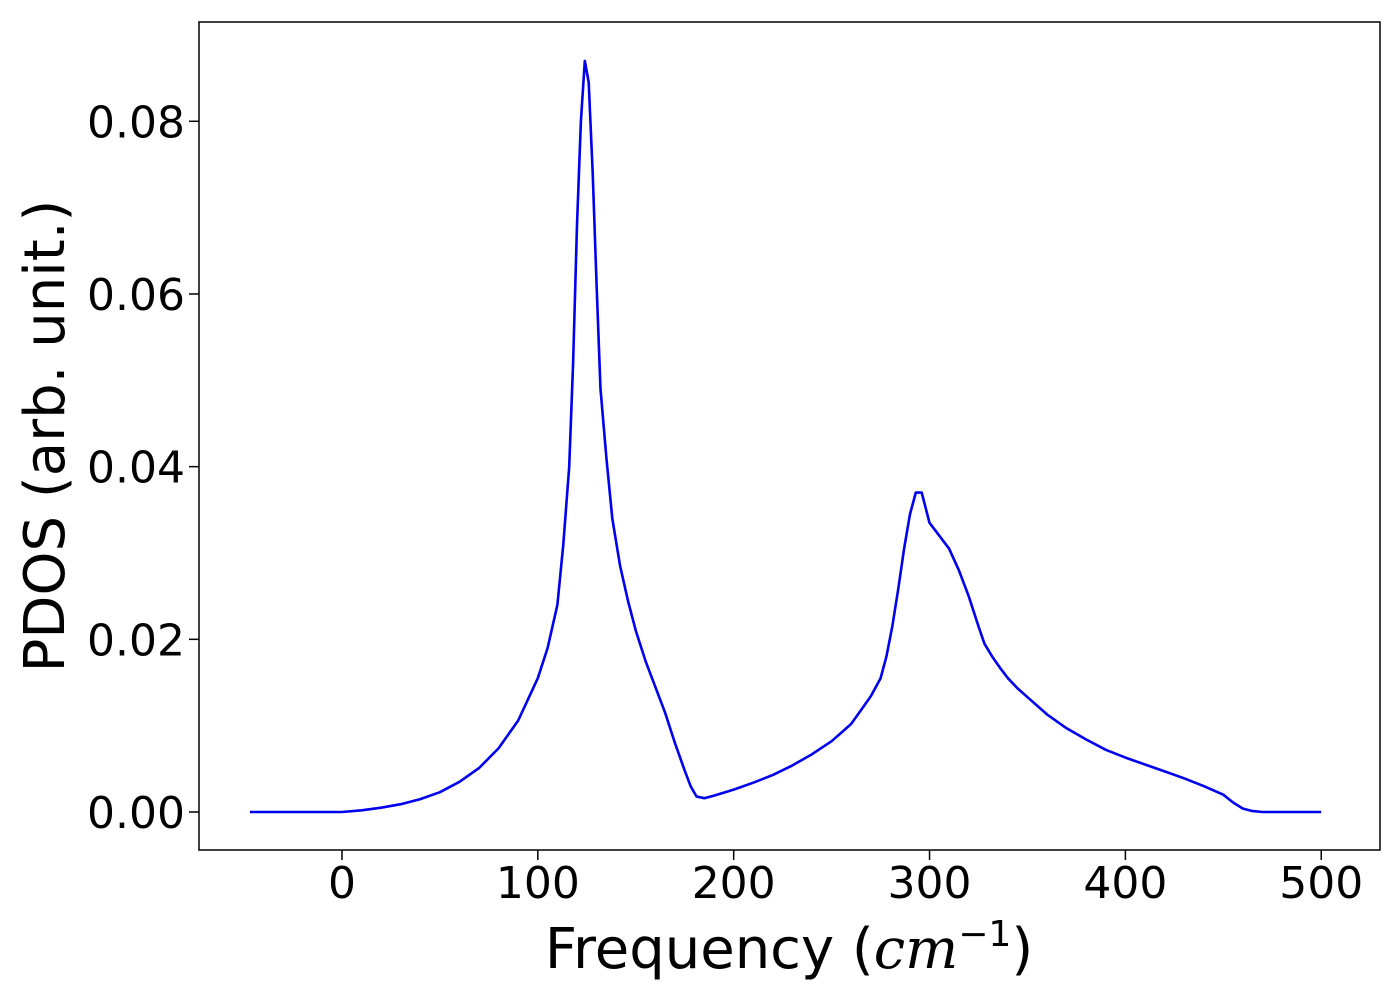 The width and height of the screenshot is (1400, 1000). I want to click on x-tick-label: 500, so click(1321, 883).